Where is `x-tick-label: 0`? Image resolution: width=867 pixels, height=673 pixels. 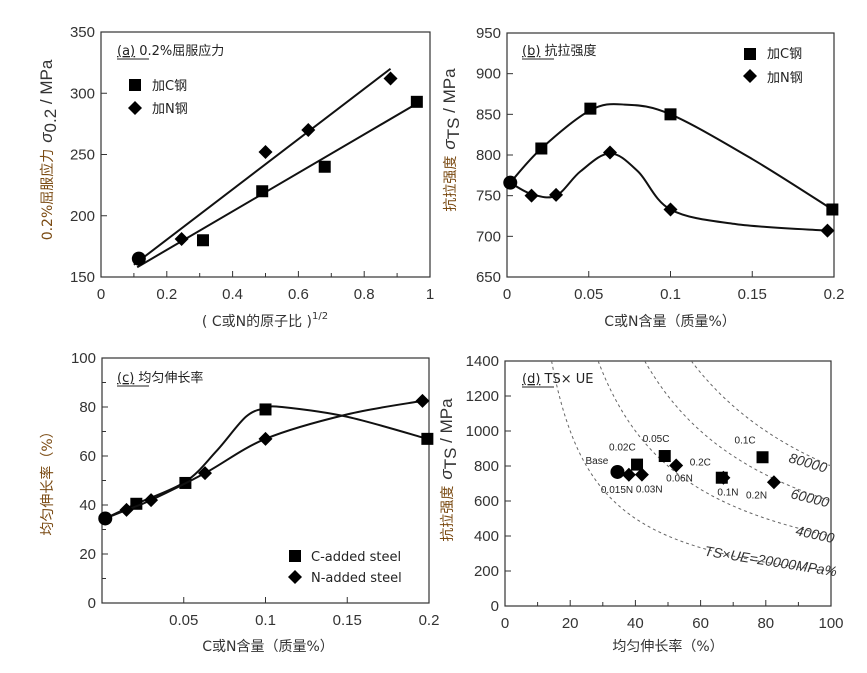
x-tick-label: 0 is located at coordinates (507, 294).